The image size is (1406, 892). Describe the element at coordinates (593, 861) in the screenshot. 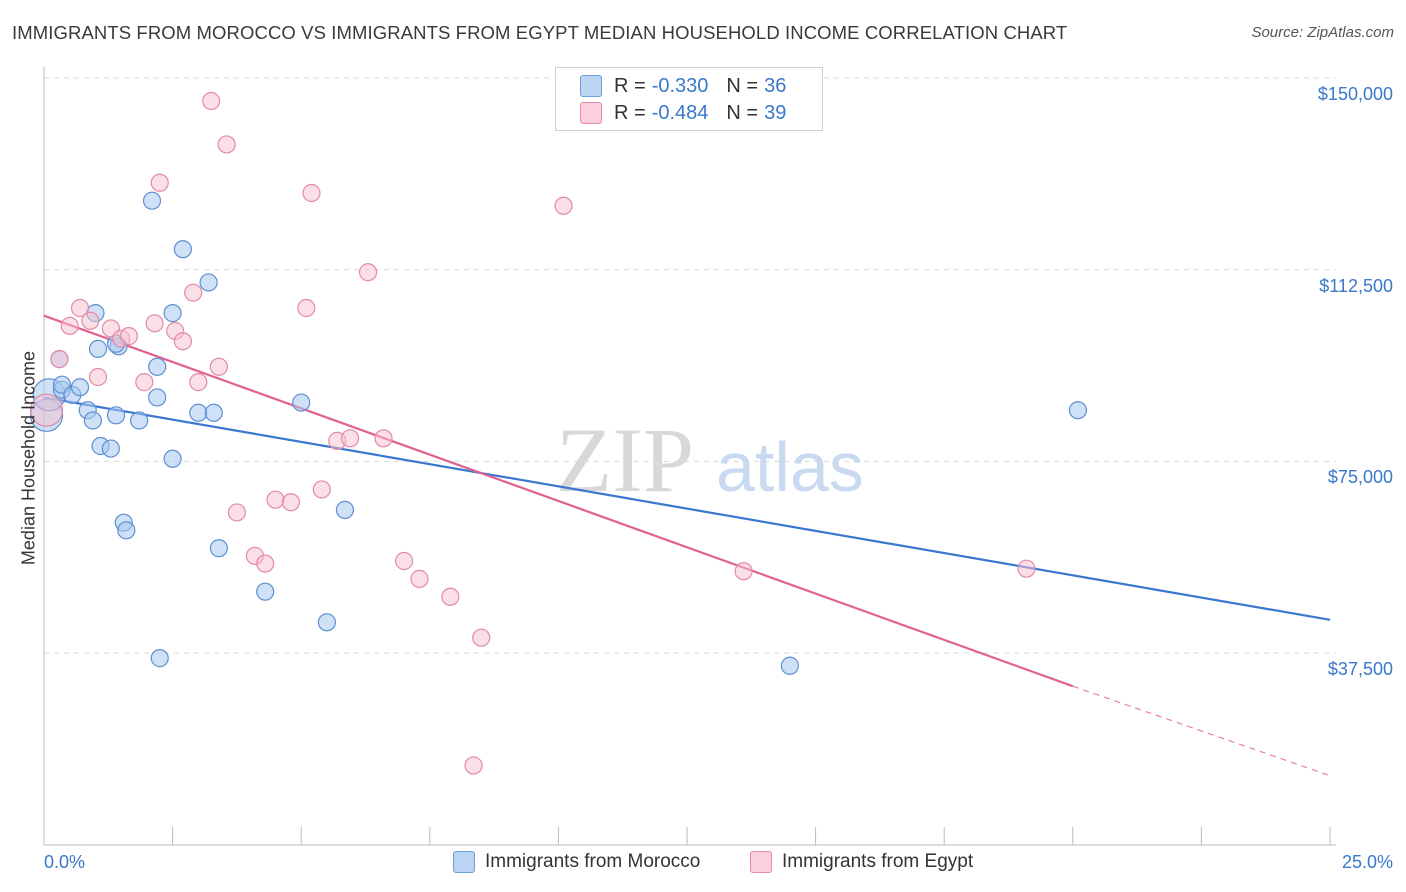

I see `bottom-legend-label-morocco: Immigrants from Morocco` at that location.